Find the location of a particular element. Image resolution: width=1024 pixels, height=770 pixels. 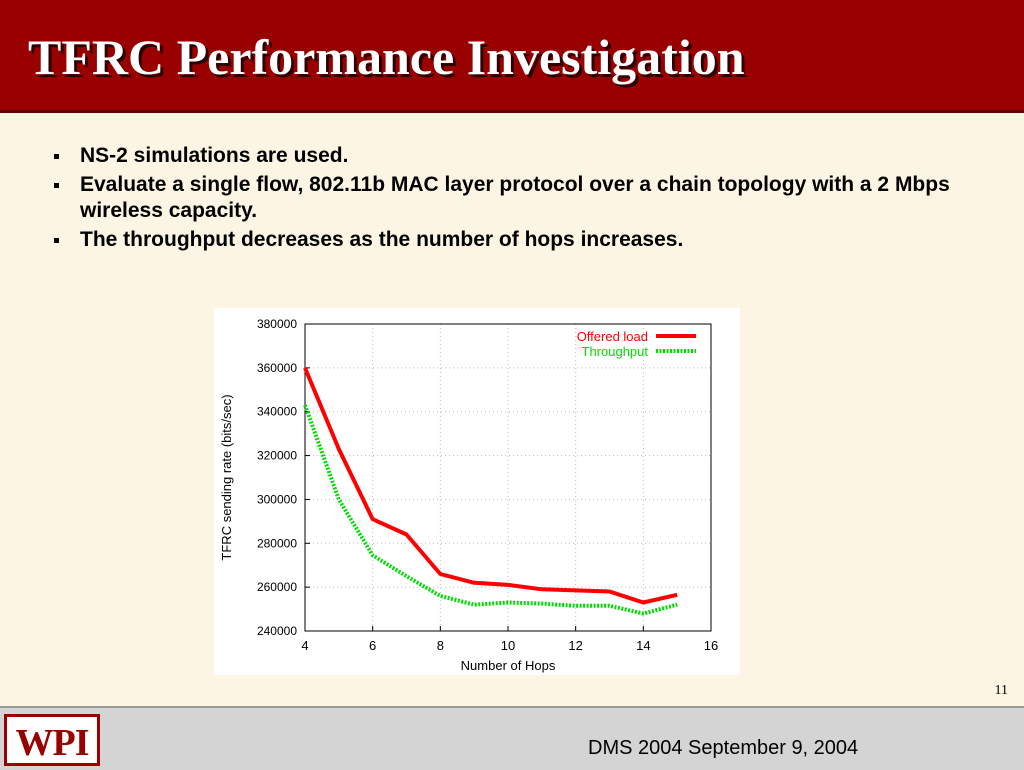

legend-label: Offered load is located at coordinates (612, 336).